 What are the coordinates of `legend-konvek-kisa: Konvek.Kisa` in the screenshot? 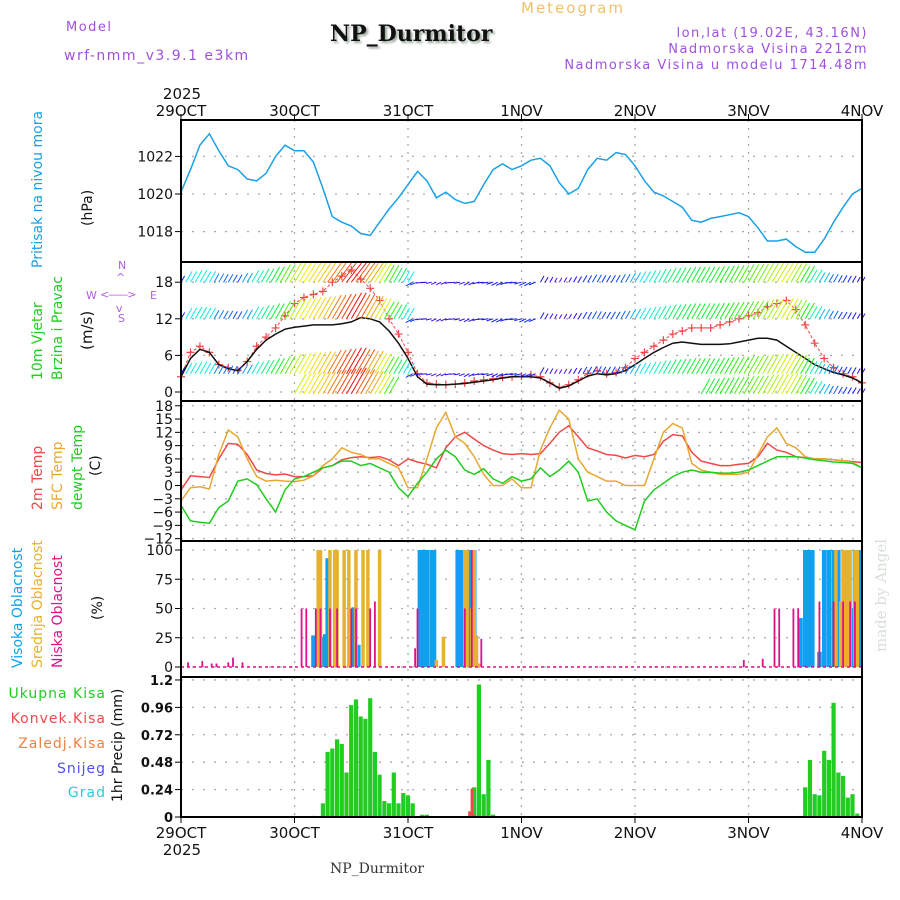 It's located at (58, 719).